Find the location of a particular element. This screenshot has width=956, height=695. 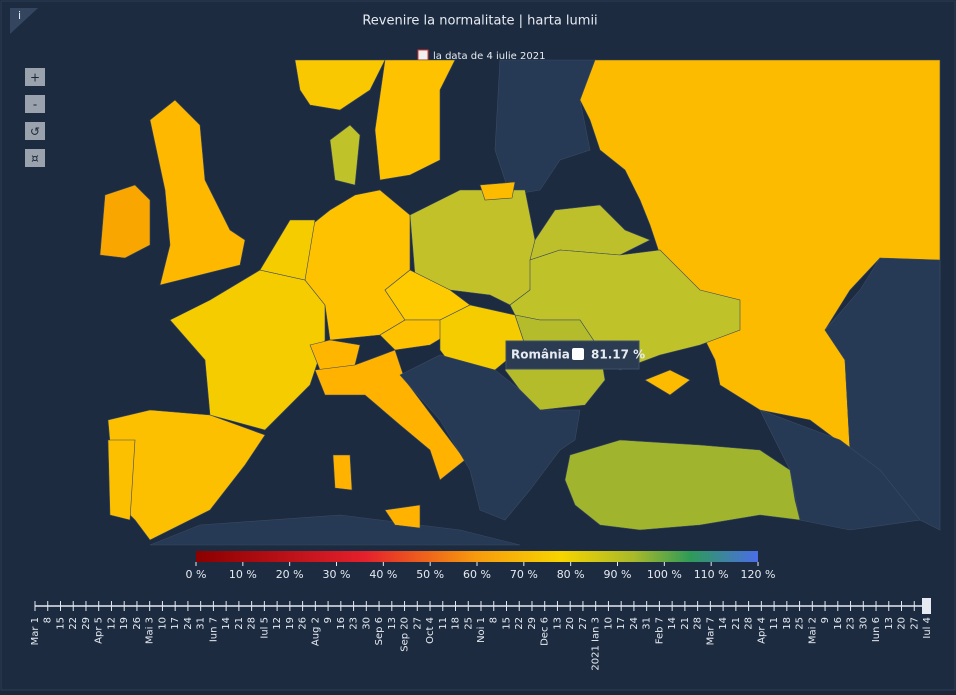

info-icon: i is located at coordinates (19, 15).